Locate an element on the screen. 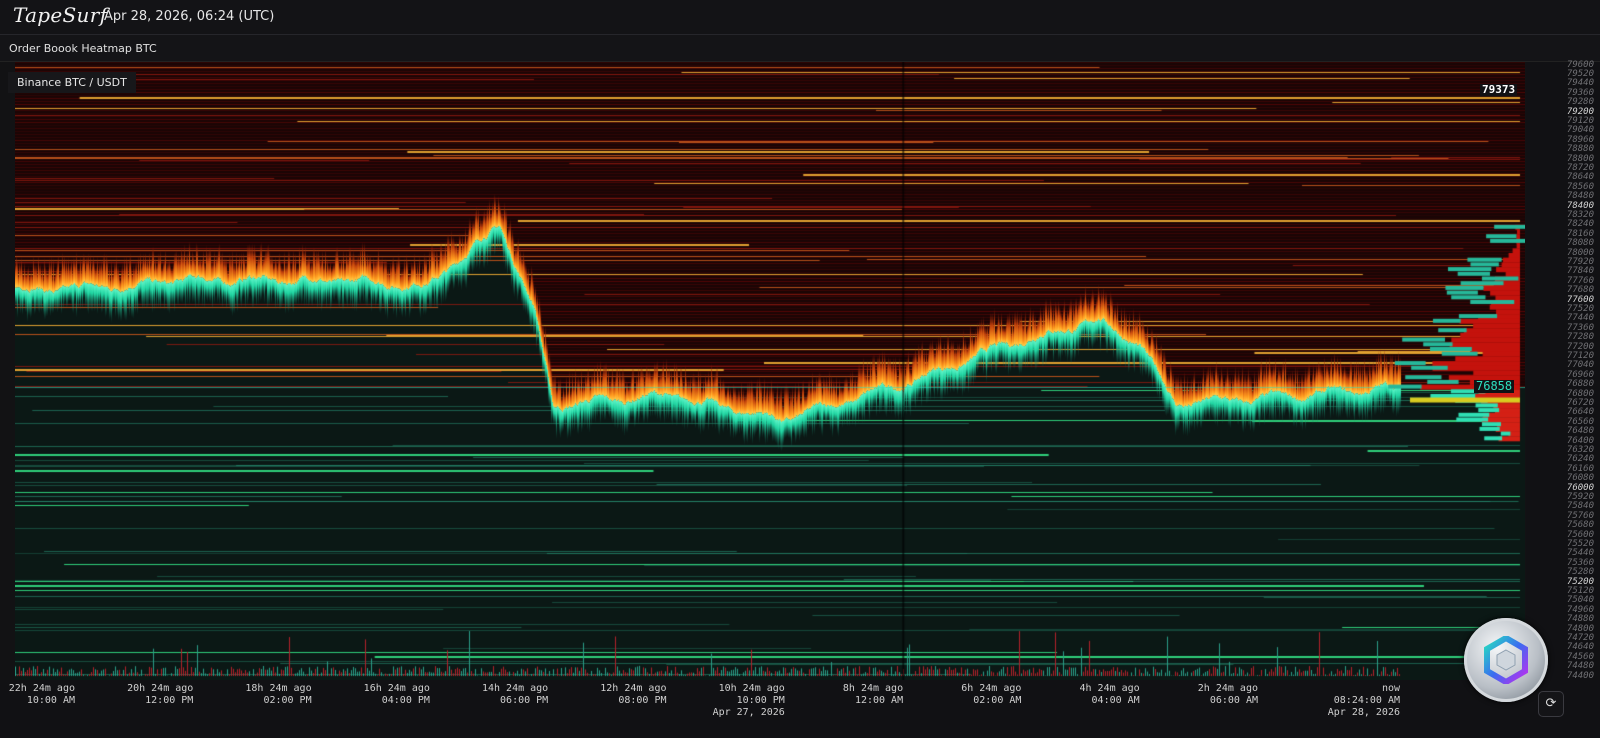  time-tick: 16h 24m ago 04:00 PM is located at coordinates (397, 701).